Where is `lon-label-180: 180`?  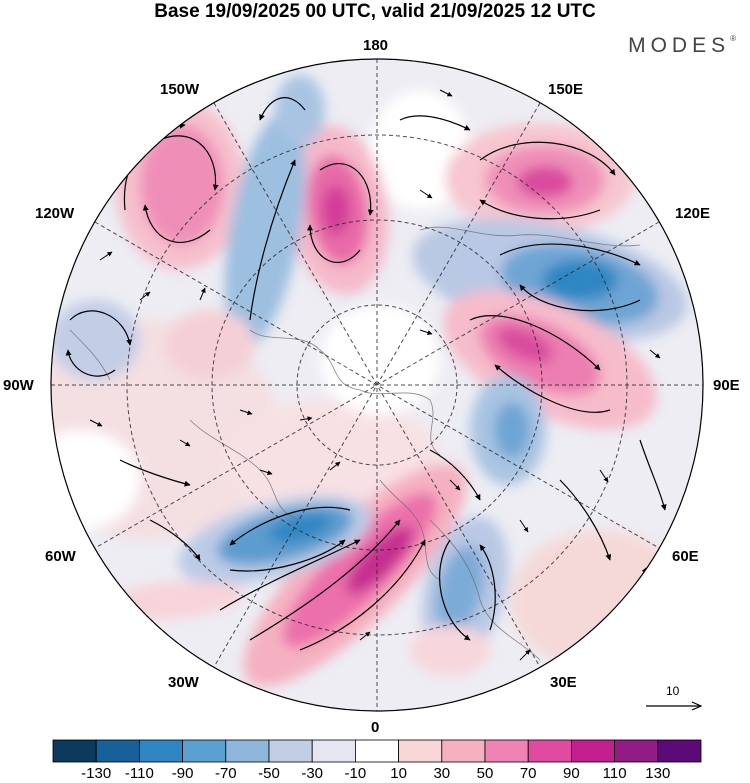 lon-label-180: 180 is located at coordinates (376, 45).